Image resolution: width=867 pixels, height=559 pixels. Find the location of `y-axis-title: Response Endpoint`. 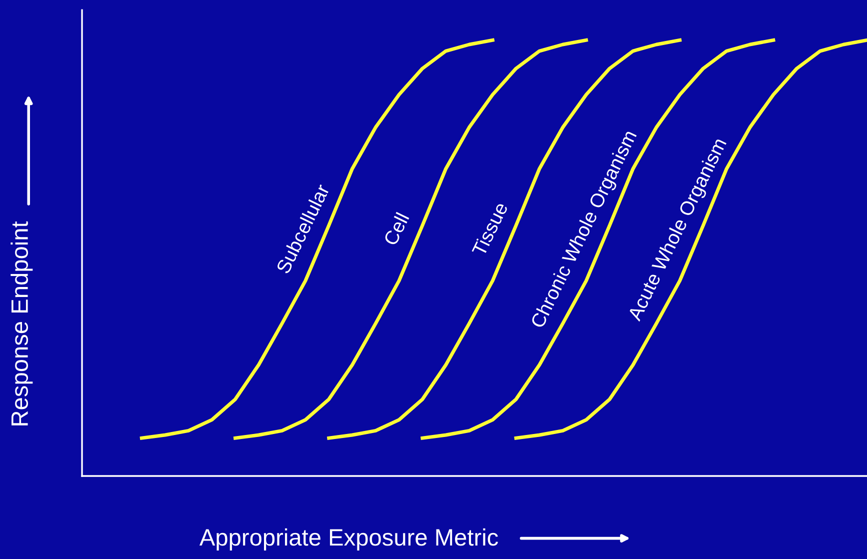

y-axis-title: Response Endpoint is located at coordinates (21, 323).